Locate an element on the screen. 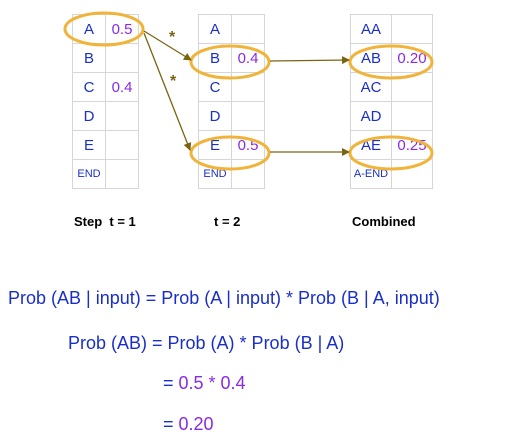  grid-row: A is located at coordinates (231, 29).